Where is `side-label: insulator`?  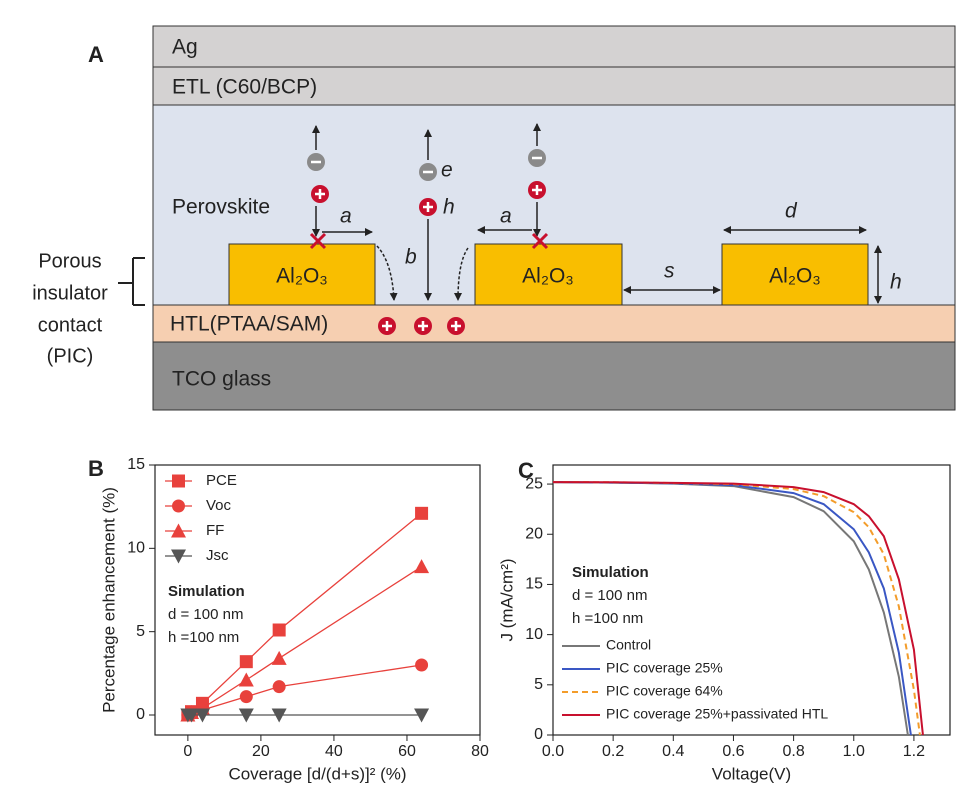 side-label: insulator is located at coordinates (70, 293).